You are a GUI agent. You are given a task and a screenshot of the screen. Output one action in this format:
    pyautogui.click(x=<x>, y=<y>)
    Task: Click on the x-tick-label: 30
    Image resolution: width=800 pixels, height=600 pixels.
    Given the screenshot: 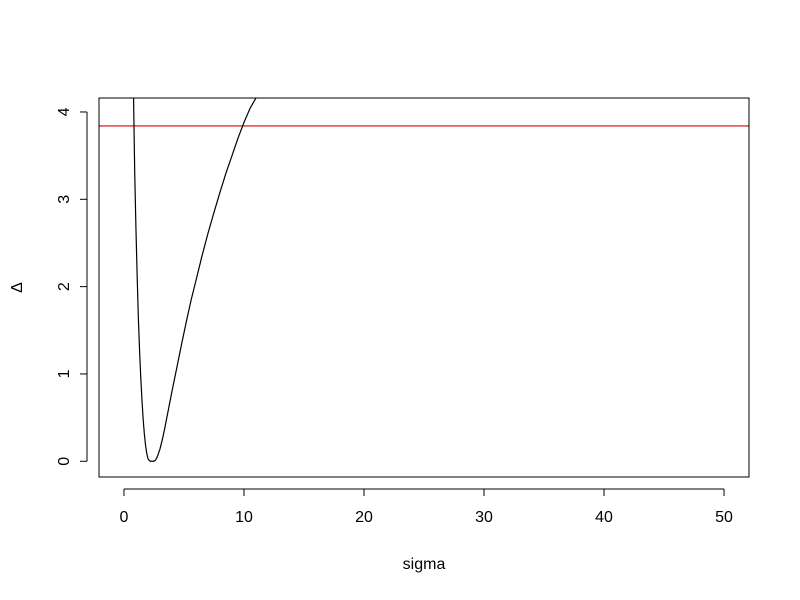 What is the action you would take?
    pyautogui.click(x=484, y=517)
    